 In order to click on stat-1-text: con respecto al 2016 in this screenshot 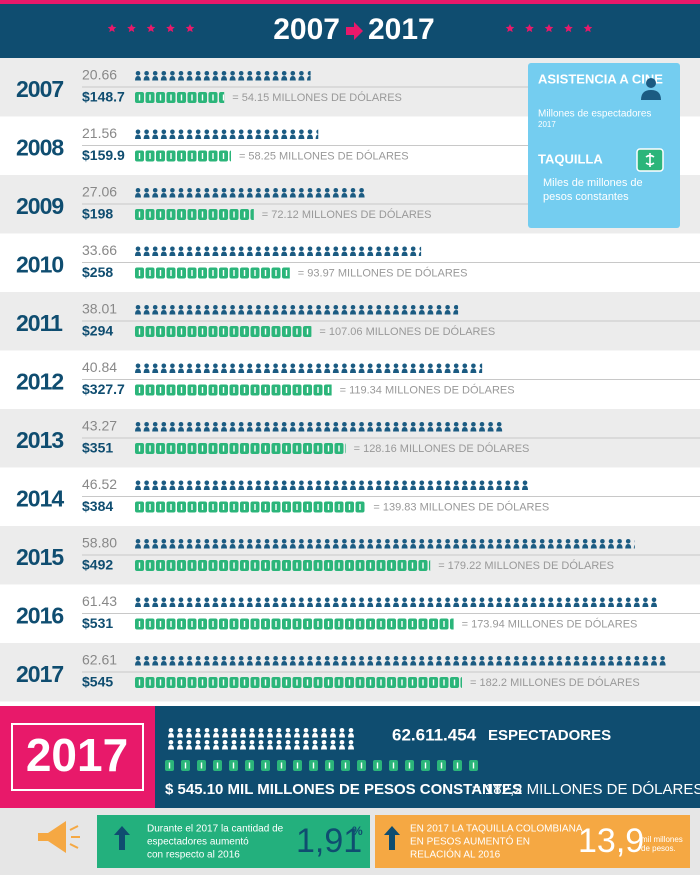, I will do `click(193, 855)`.